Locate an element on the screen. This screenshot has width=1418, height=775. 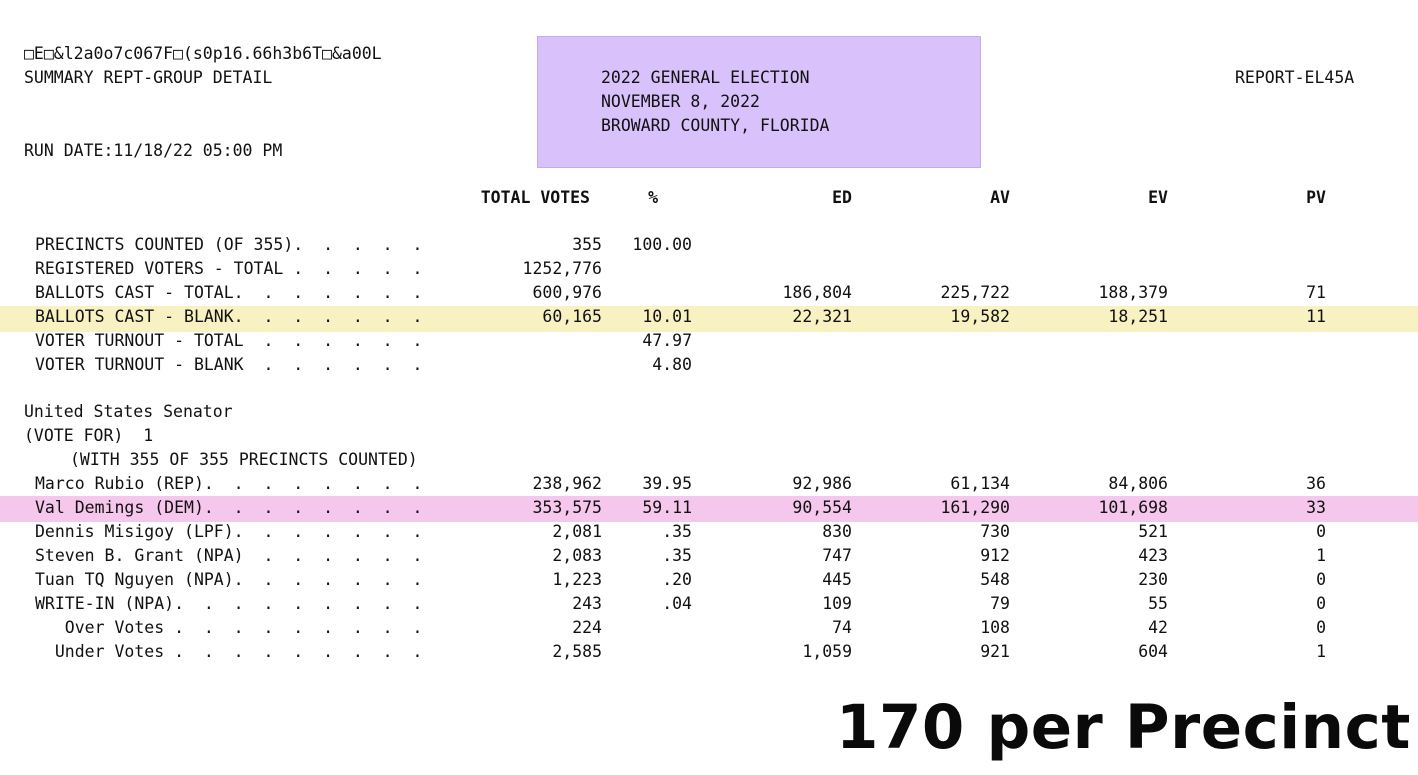
total-votes-value: 243 is located at coordinates (587, 603).